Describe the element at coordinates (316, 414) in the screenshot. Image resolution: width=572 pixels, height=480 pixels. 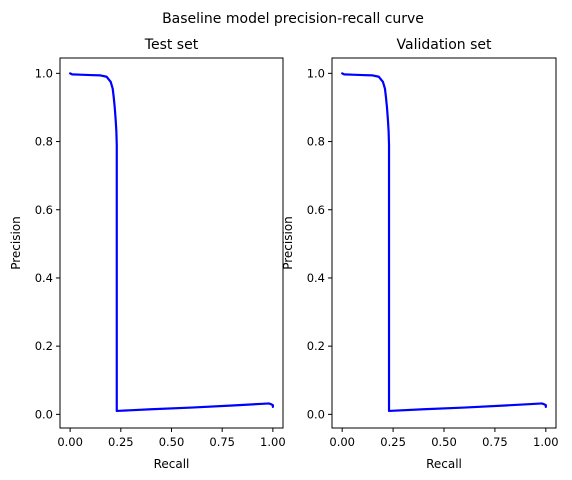
I see `validation-set-ytick-label: 0.0` at that location.